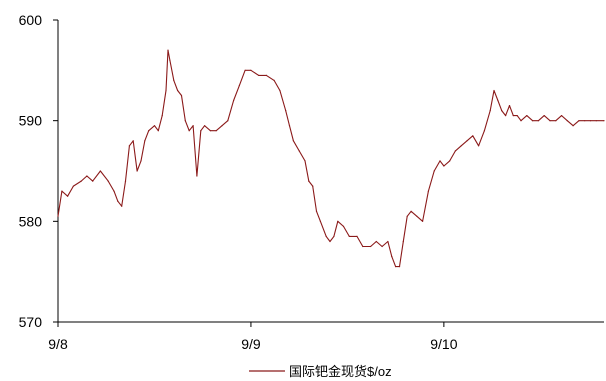  I want to click on x-tick-label: 9/8, so click(58, 344).